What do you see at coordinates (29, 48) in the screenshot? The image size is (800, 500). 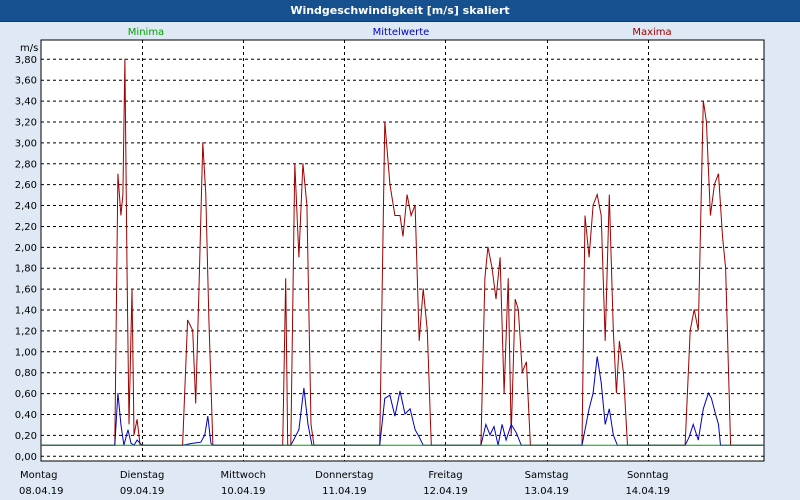 I see `y-axis-label: m/s` at bounding box center [29, 48].